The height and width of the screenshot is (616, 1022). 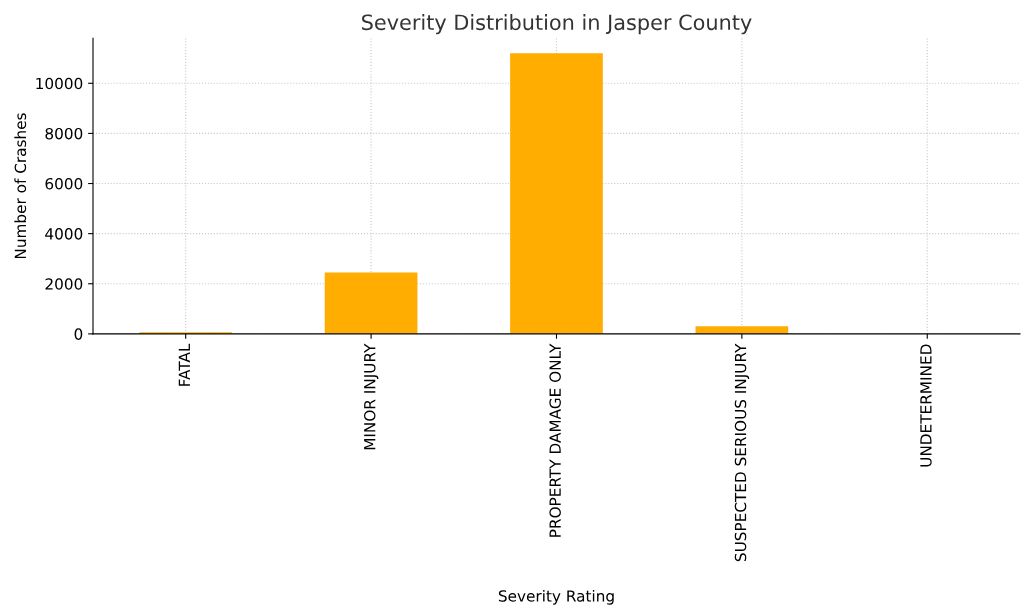 I want to click on x-tick-label: PROPERTY DAMAGE ONLY, so click(x=555, y=440).